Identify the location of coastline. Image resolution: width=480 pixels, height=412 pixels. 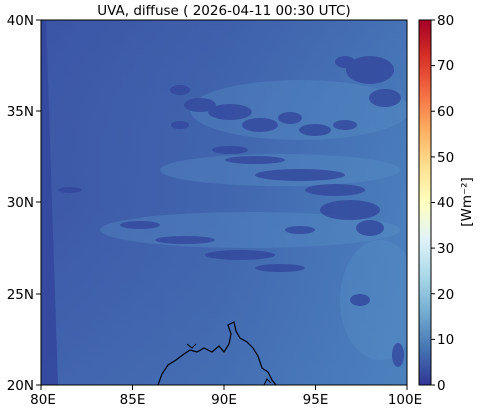
(217, 353).